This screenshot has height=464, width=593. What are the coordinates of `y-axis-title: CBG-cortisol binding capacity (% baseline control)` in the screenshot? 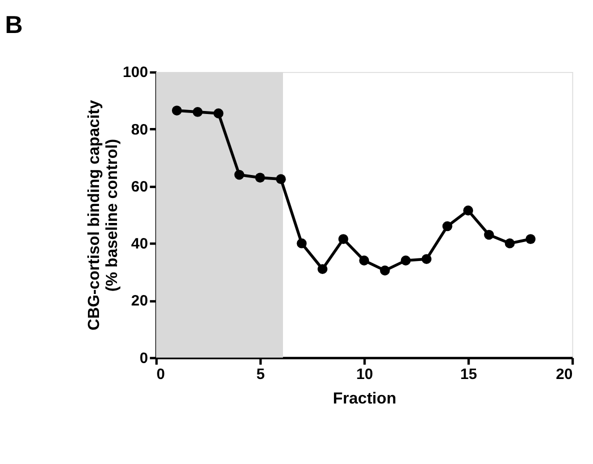 It's located at (103, 215).